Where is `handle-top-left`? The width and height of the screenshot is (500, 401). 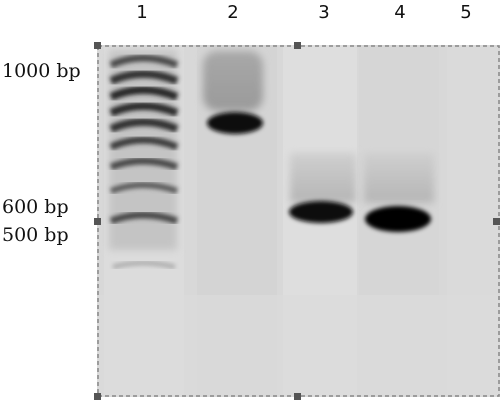 handle-top-left is located at coordinates (97, 45).